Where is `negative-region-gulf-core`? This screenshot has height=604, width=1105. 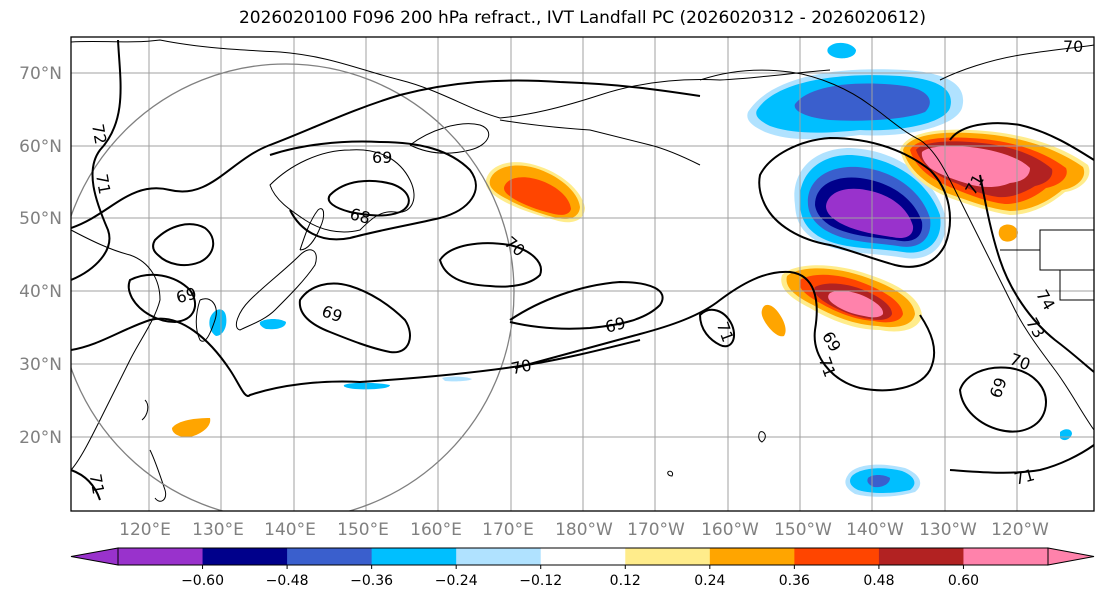 negative-region-gulf-core is located at coordinates (870, 213).